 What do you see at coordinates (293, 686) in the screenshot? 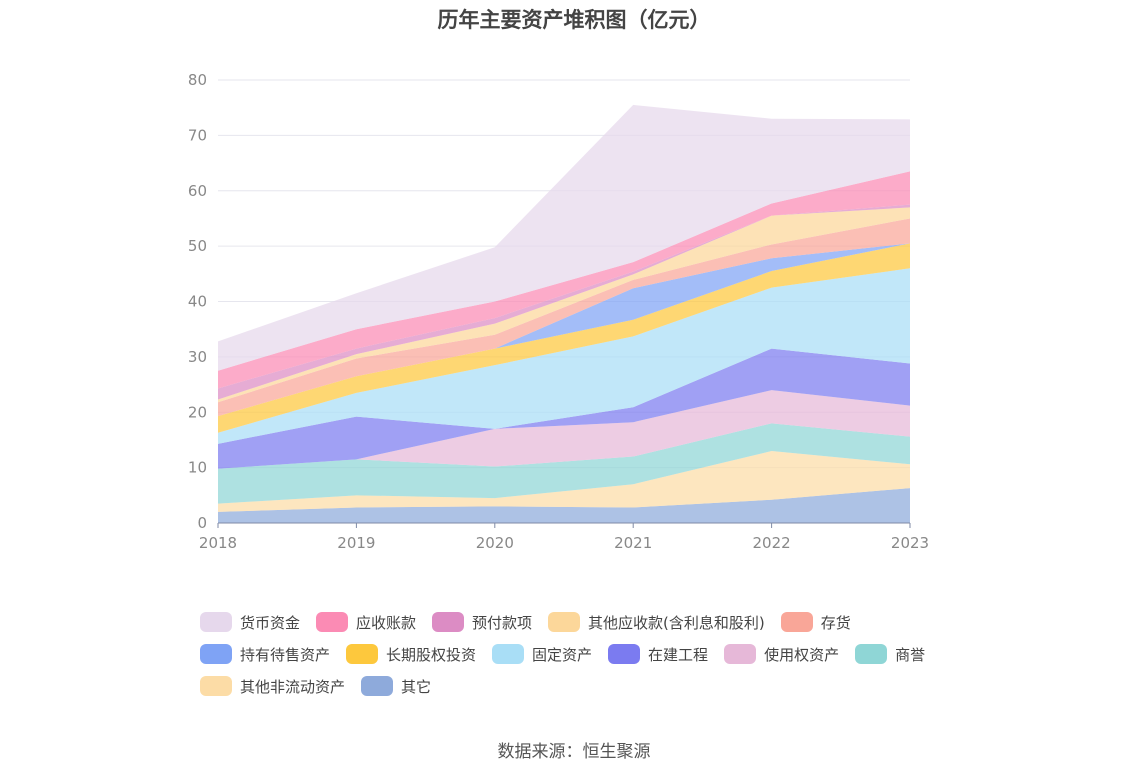
I see `legend-label: 其他非流动资产` at bounding box center [293, 686].